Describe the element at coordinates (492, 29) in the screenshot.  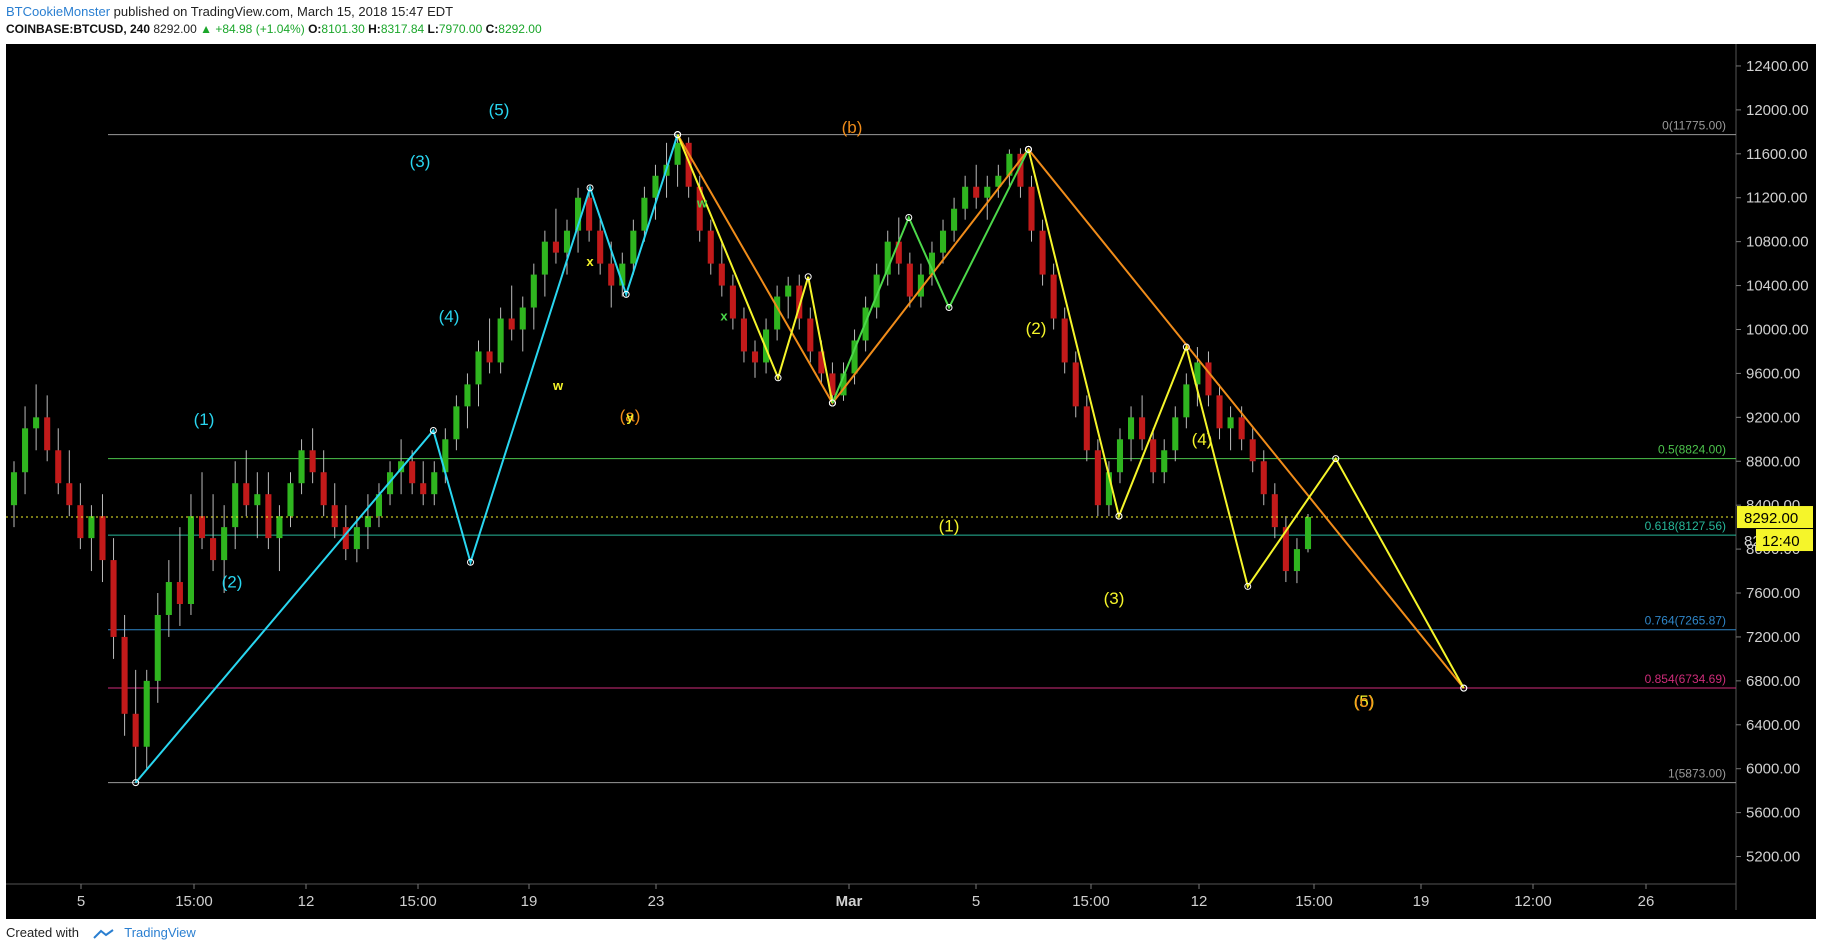
I see `close-label: C:` at that location.